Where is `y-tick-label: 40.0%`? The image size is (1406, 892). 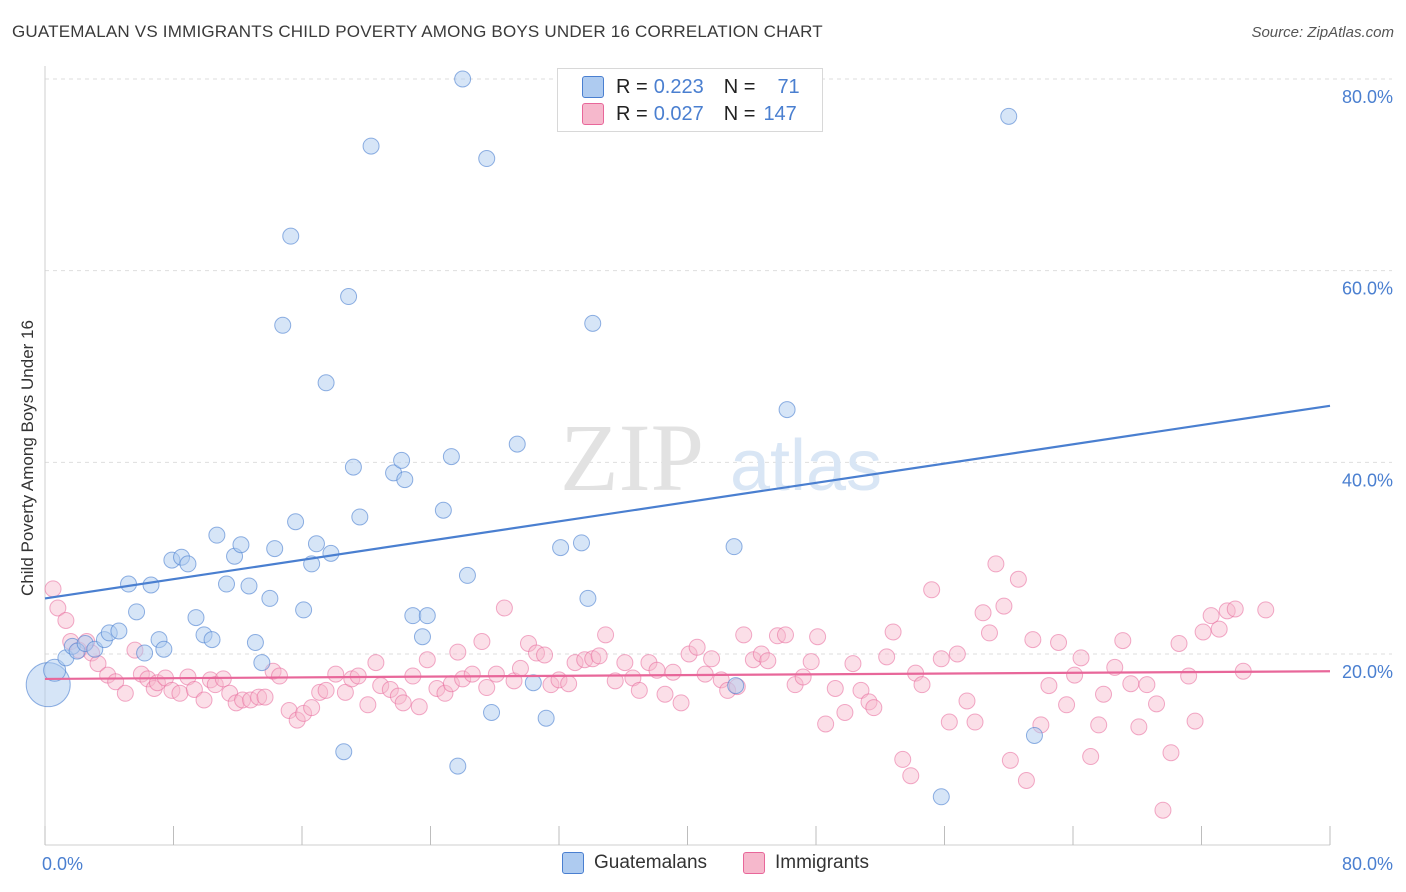
y-tick-label: 40.0% is located at coordinates (1367, 480).